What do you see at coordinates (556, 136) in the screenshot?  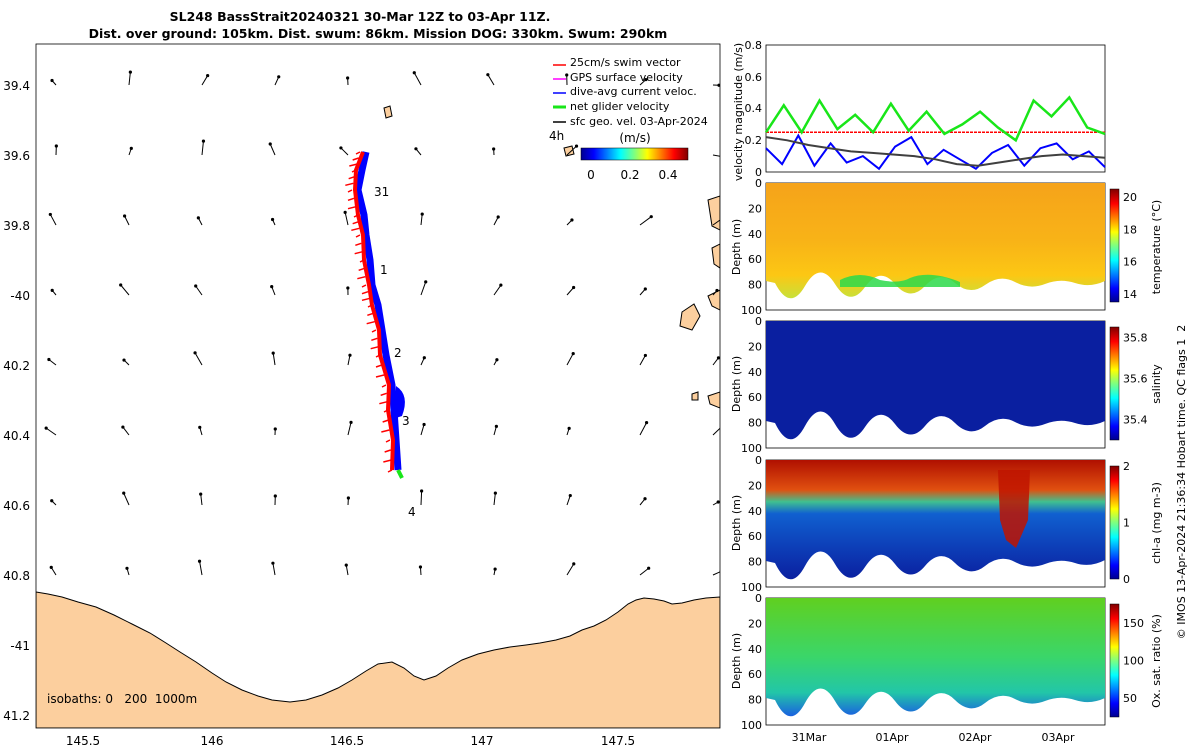 I see `hour-label: 4h` at bounding box center [556, 136].